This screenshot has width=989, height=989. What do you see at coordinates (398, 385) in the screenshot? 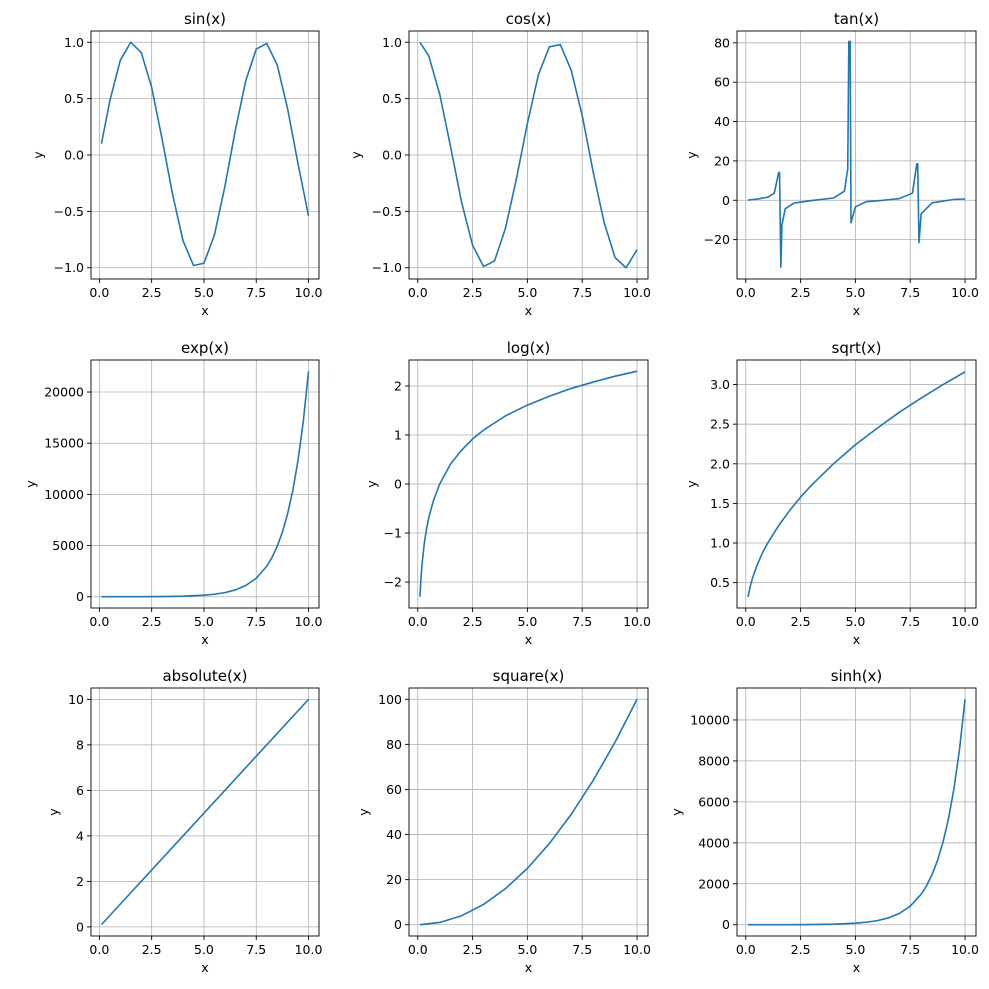
I see `y-tick-label: 2` at bounding box center [398, 385].